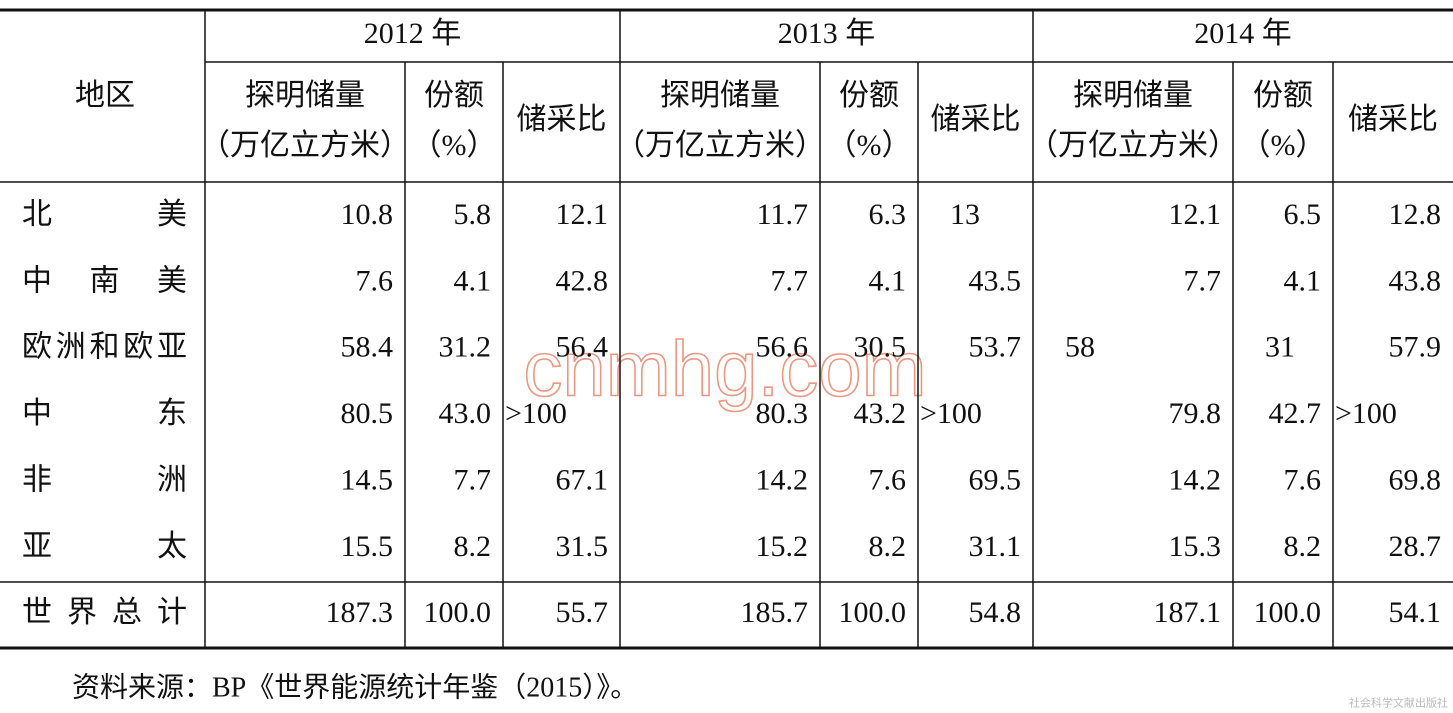 The width and height of the screenshot is (1453, 713). Describe the element at coordinates (1195, 546) in the screenshot. I see `cell-value: 15.3` at that location.